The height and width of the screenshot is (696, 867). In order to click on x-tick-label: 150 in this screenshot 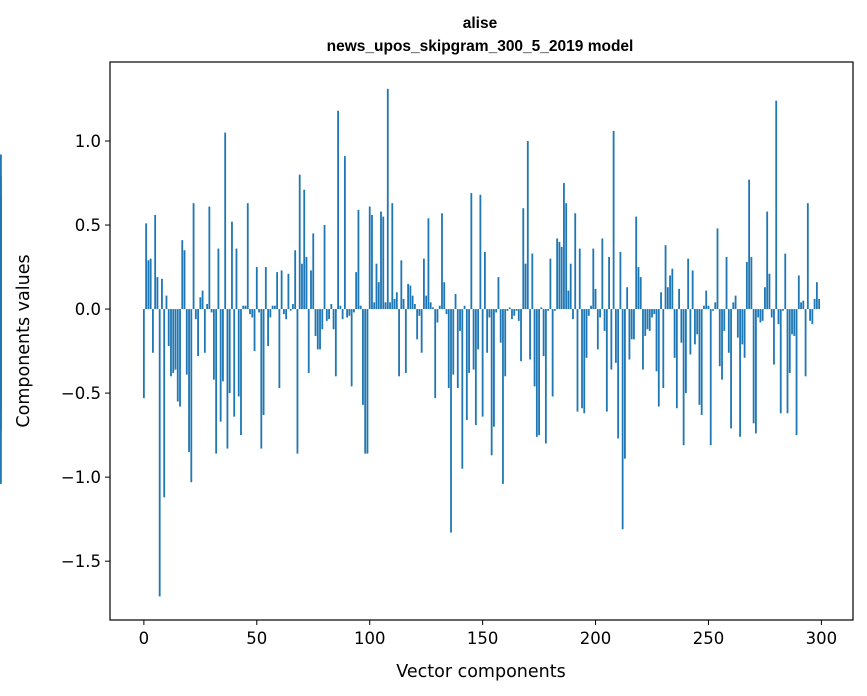, I will do `click(483, 638)`.